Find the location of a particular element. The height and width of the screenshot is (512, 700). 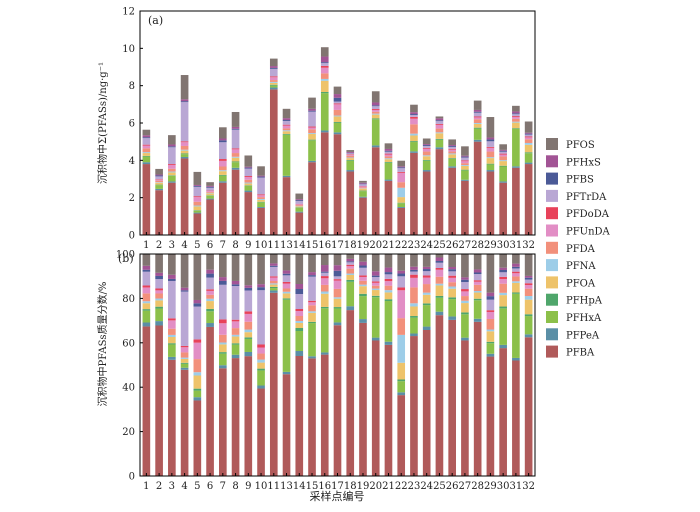

panel-a-xtick-label: 31 is located at coordinates (516, 245).